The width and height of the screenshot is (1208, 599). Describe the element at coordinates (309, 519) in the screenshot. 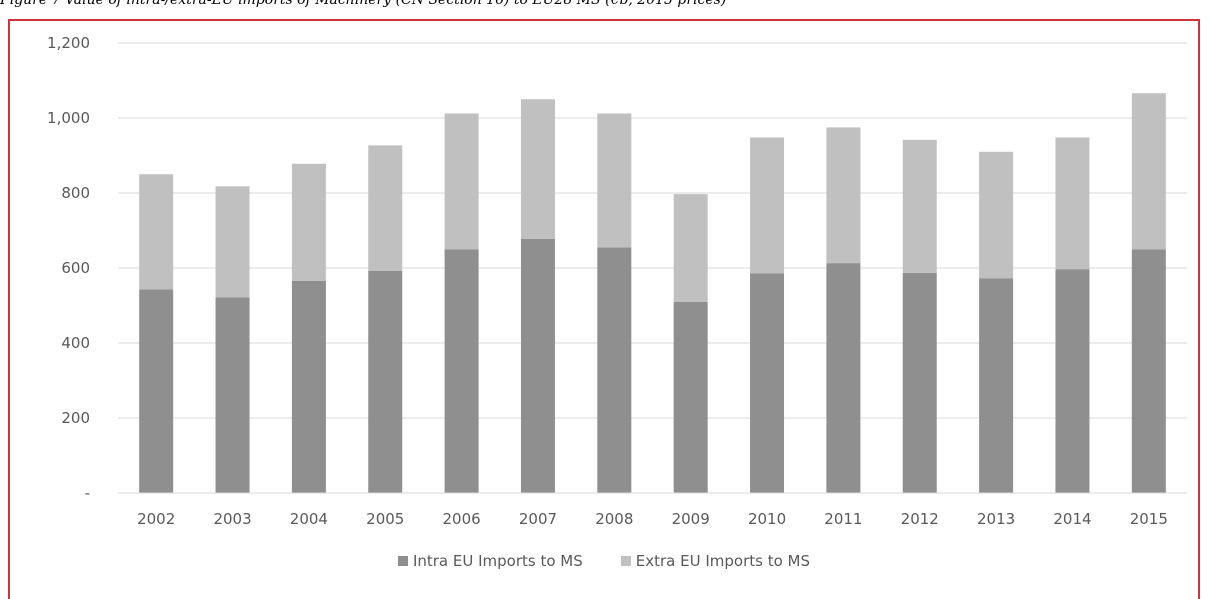

I see `x-tick-label: 2004` at that location.